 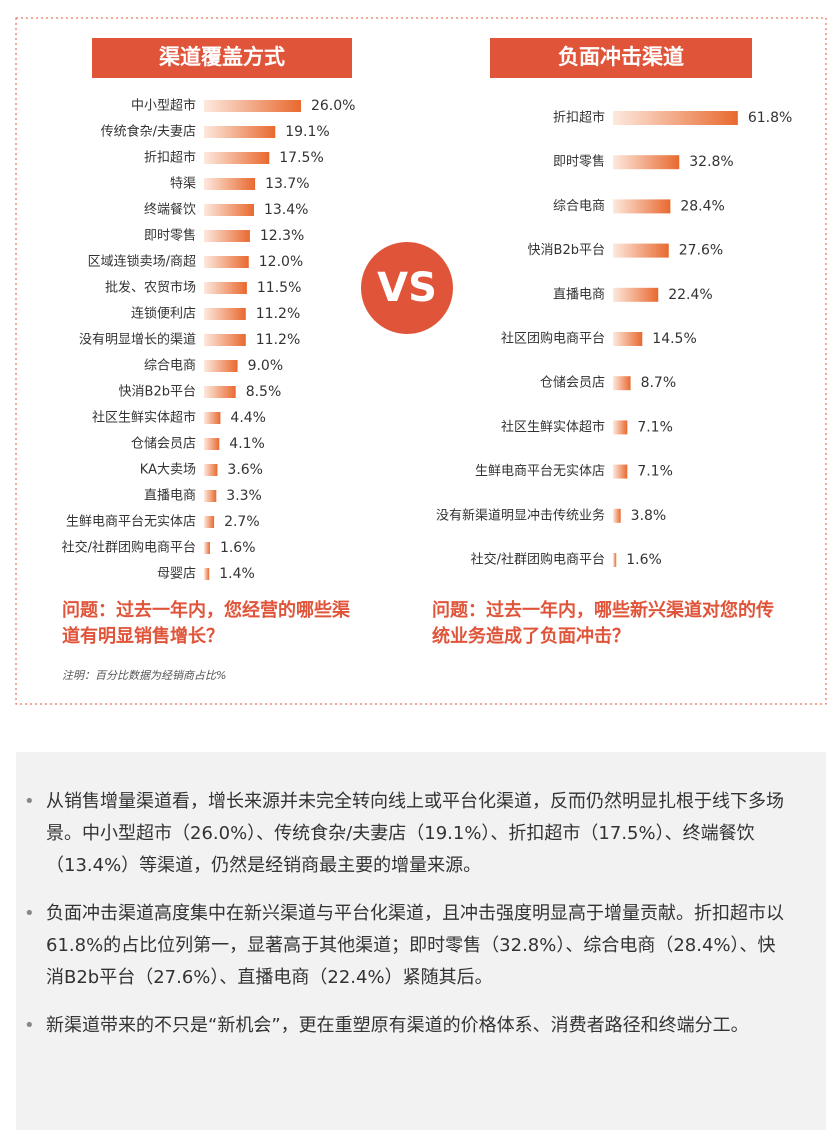 I want to click on vs-label: VS, so click(x=407, y=288).